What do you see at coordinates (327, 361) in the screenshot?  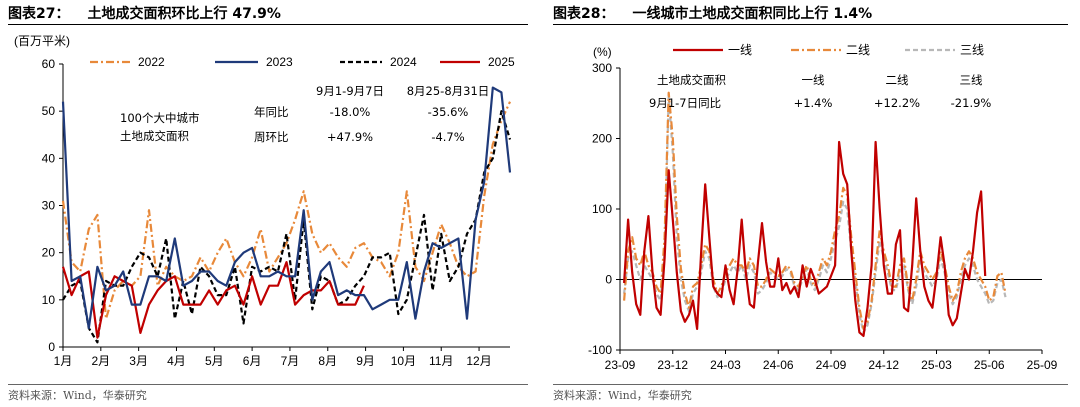 I see `left-x-tick-label: 8月` at bounding box center [327, 361].